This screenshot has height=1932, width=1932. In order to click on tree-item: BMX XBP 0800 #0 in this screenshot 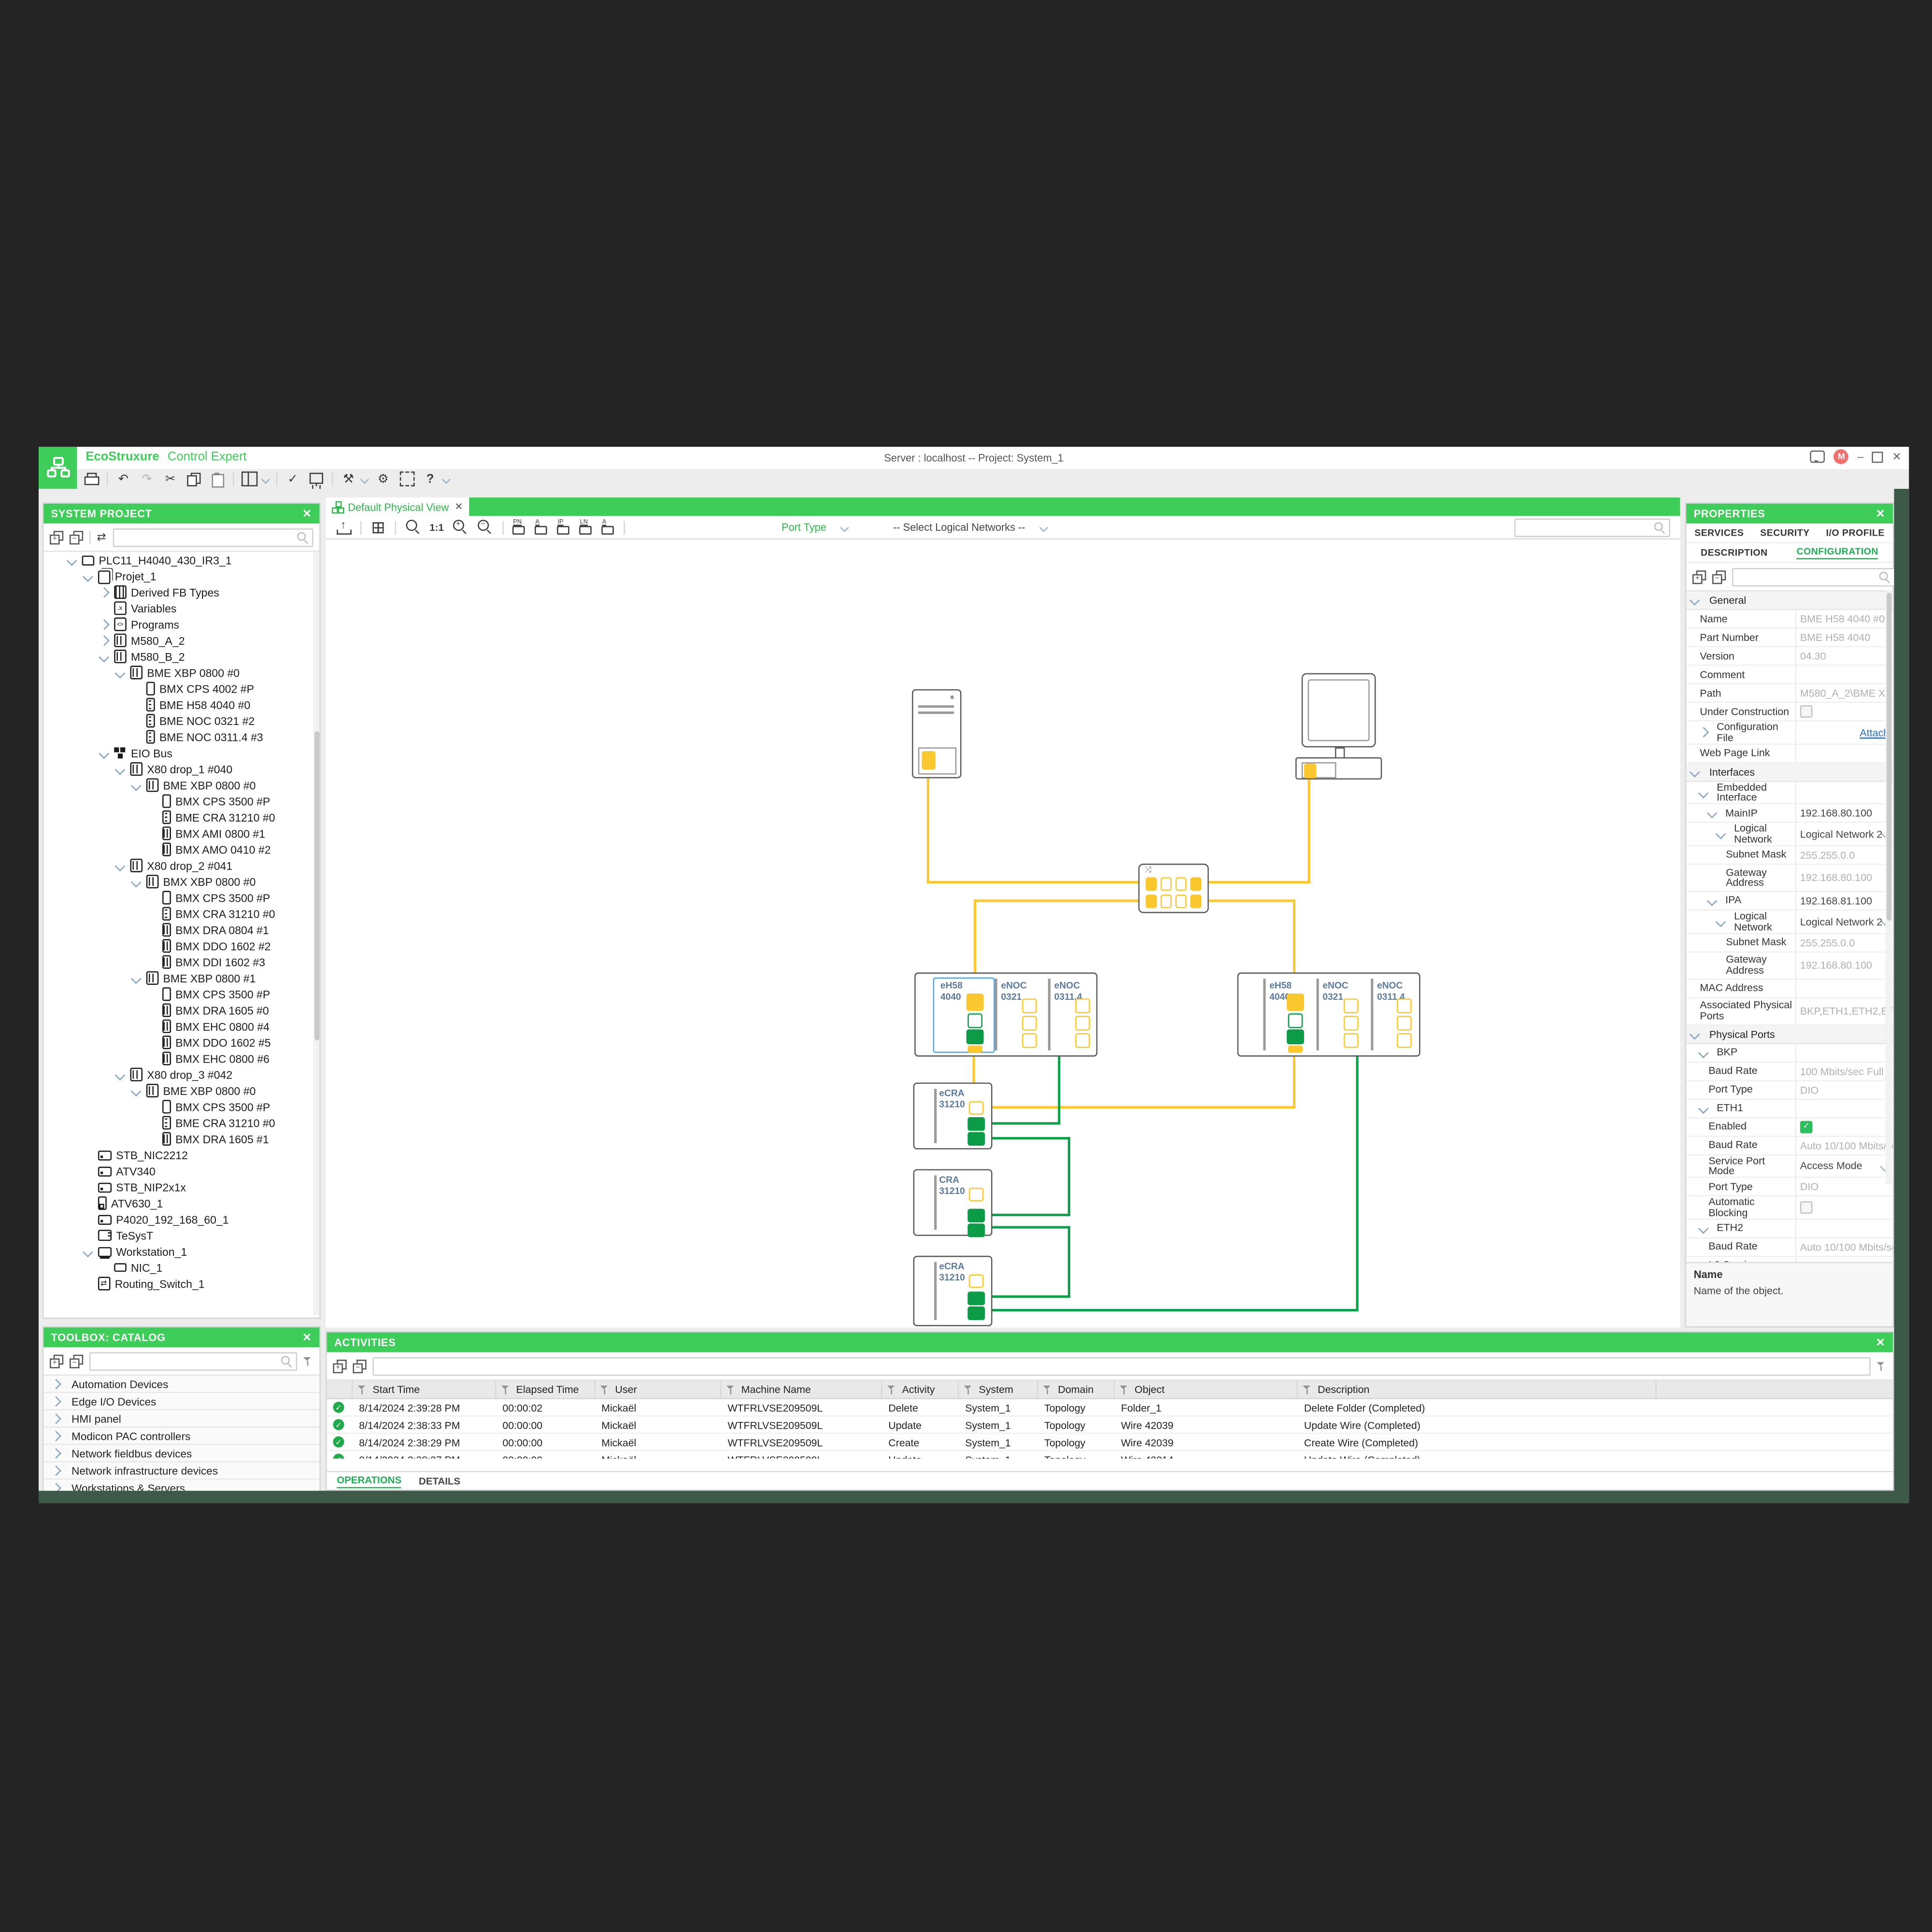, I will do `click(181, 882)`.